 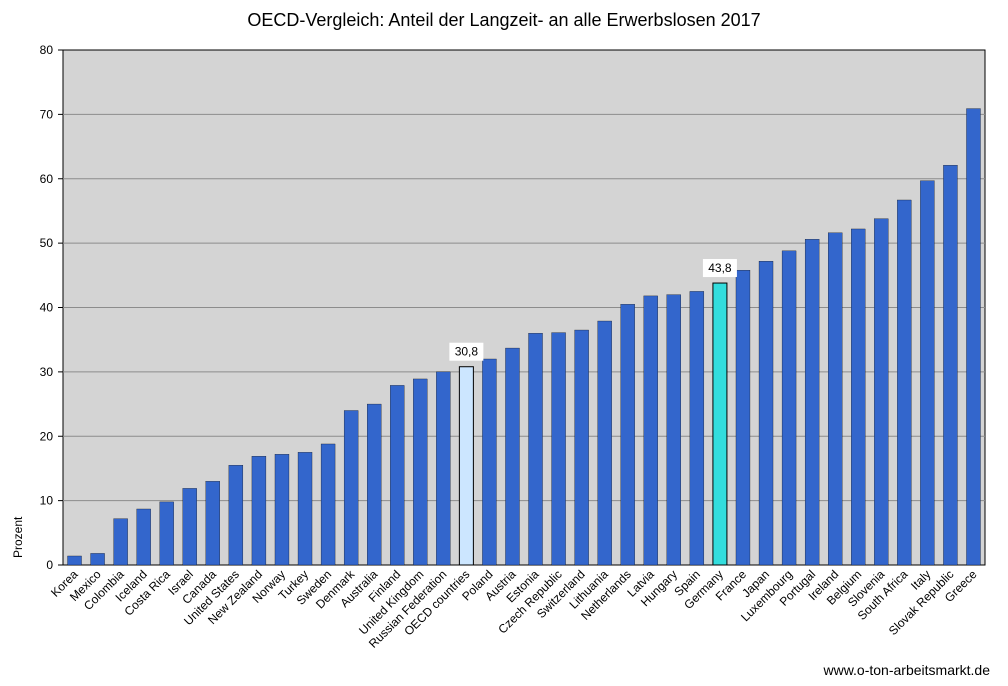 I want to click on data-label: 30,8, so click(x=467, y=352).